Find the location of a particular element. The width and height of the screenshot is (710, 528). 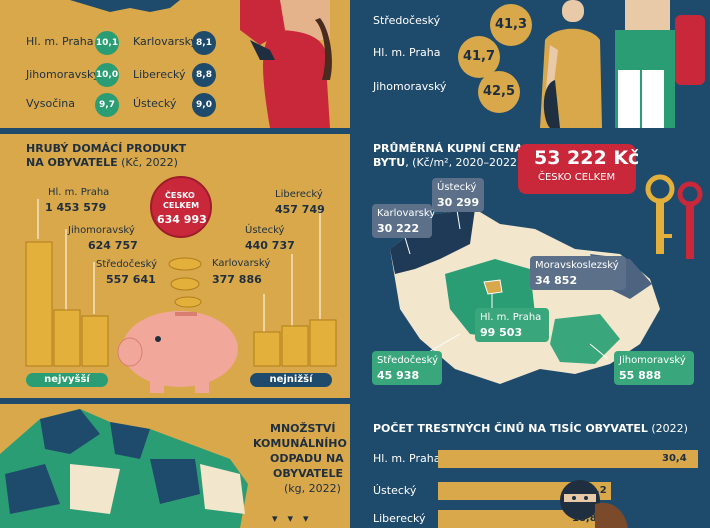

region-label-stredocesky is located at coordinates (407, 368).